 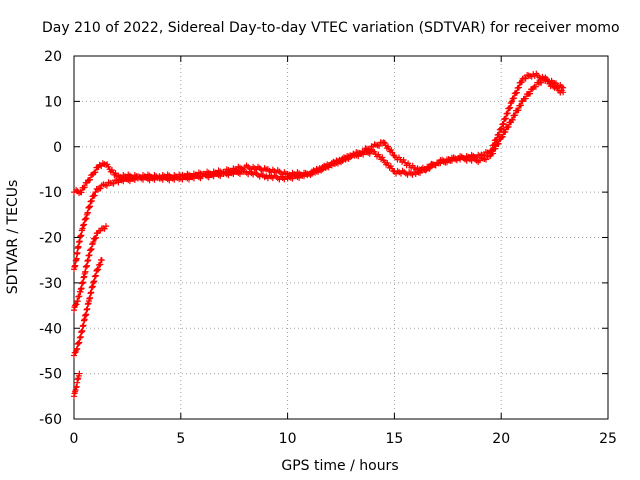 What do you see at coordinates (74, 439) in the screenshot?
I see `x-tick-label: 0` at bounding box center [74, 439].